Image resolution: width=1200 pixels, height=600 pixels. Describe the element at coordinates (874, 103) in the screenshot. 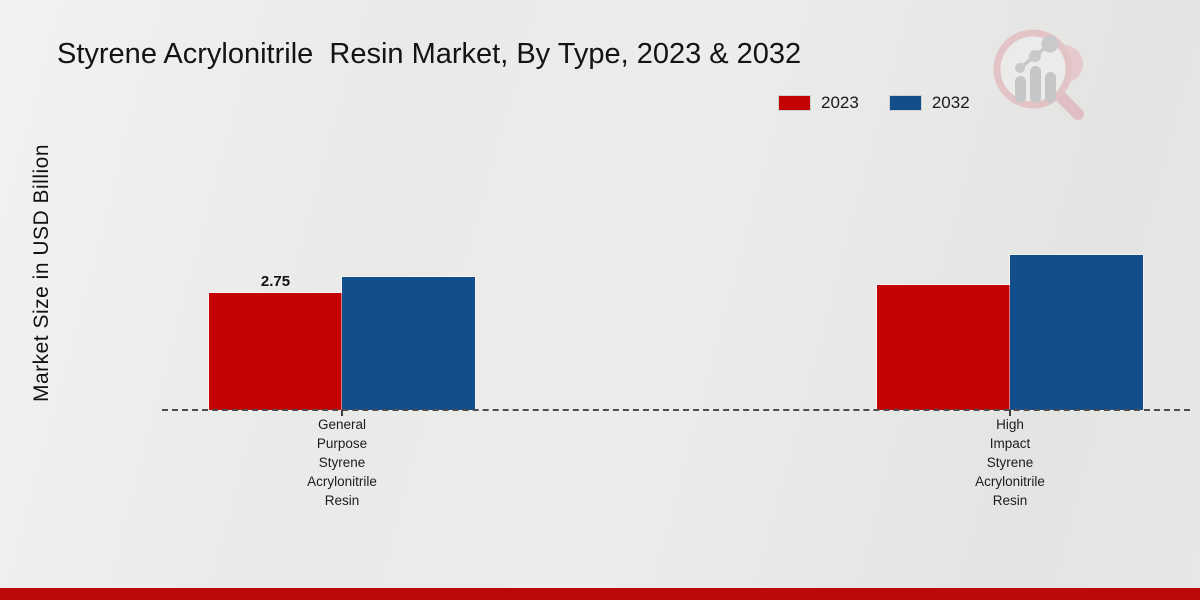

I see `legend: 2023 2032` at that location.